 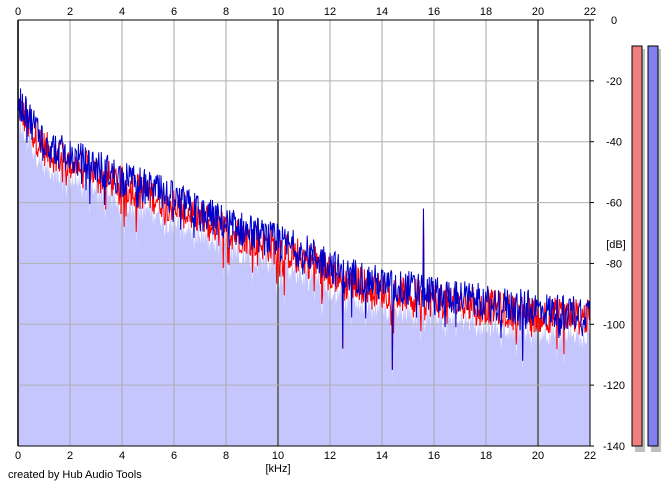 I want to click on x-tick-label-bottom: 20, so click(x=538, y=456).